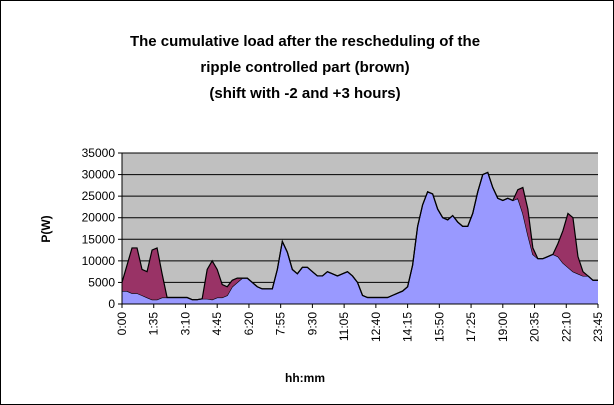  I want to click on y-tick-label: 30000, so click(99, 175).